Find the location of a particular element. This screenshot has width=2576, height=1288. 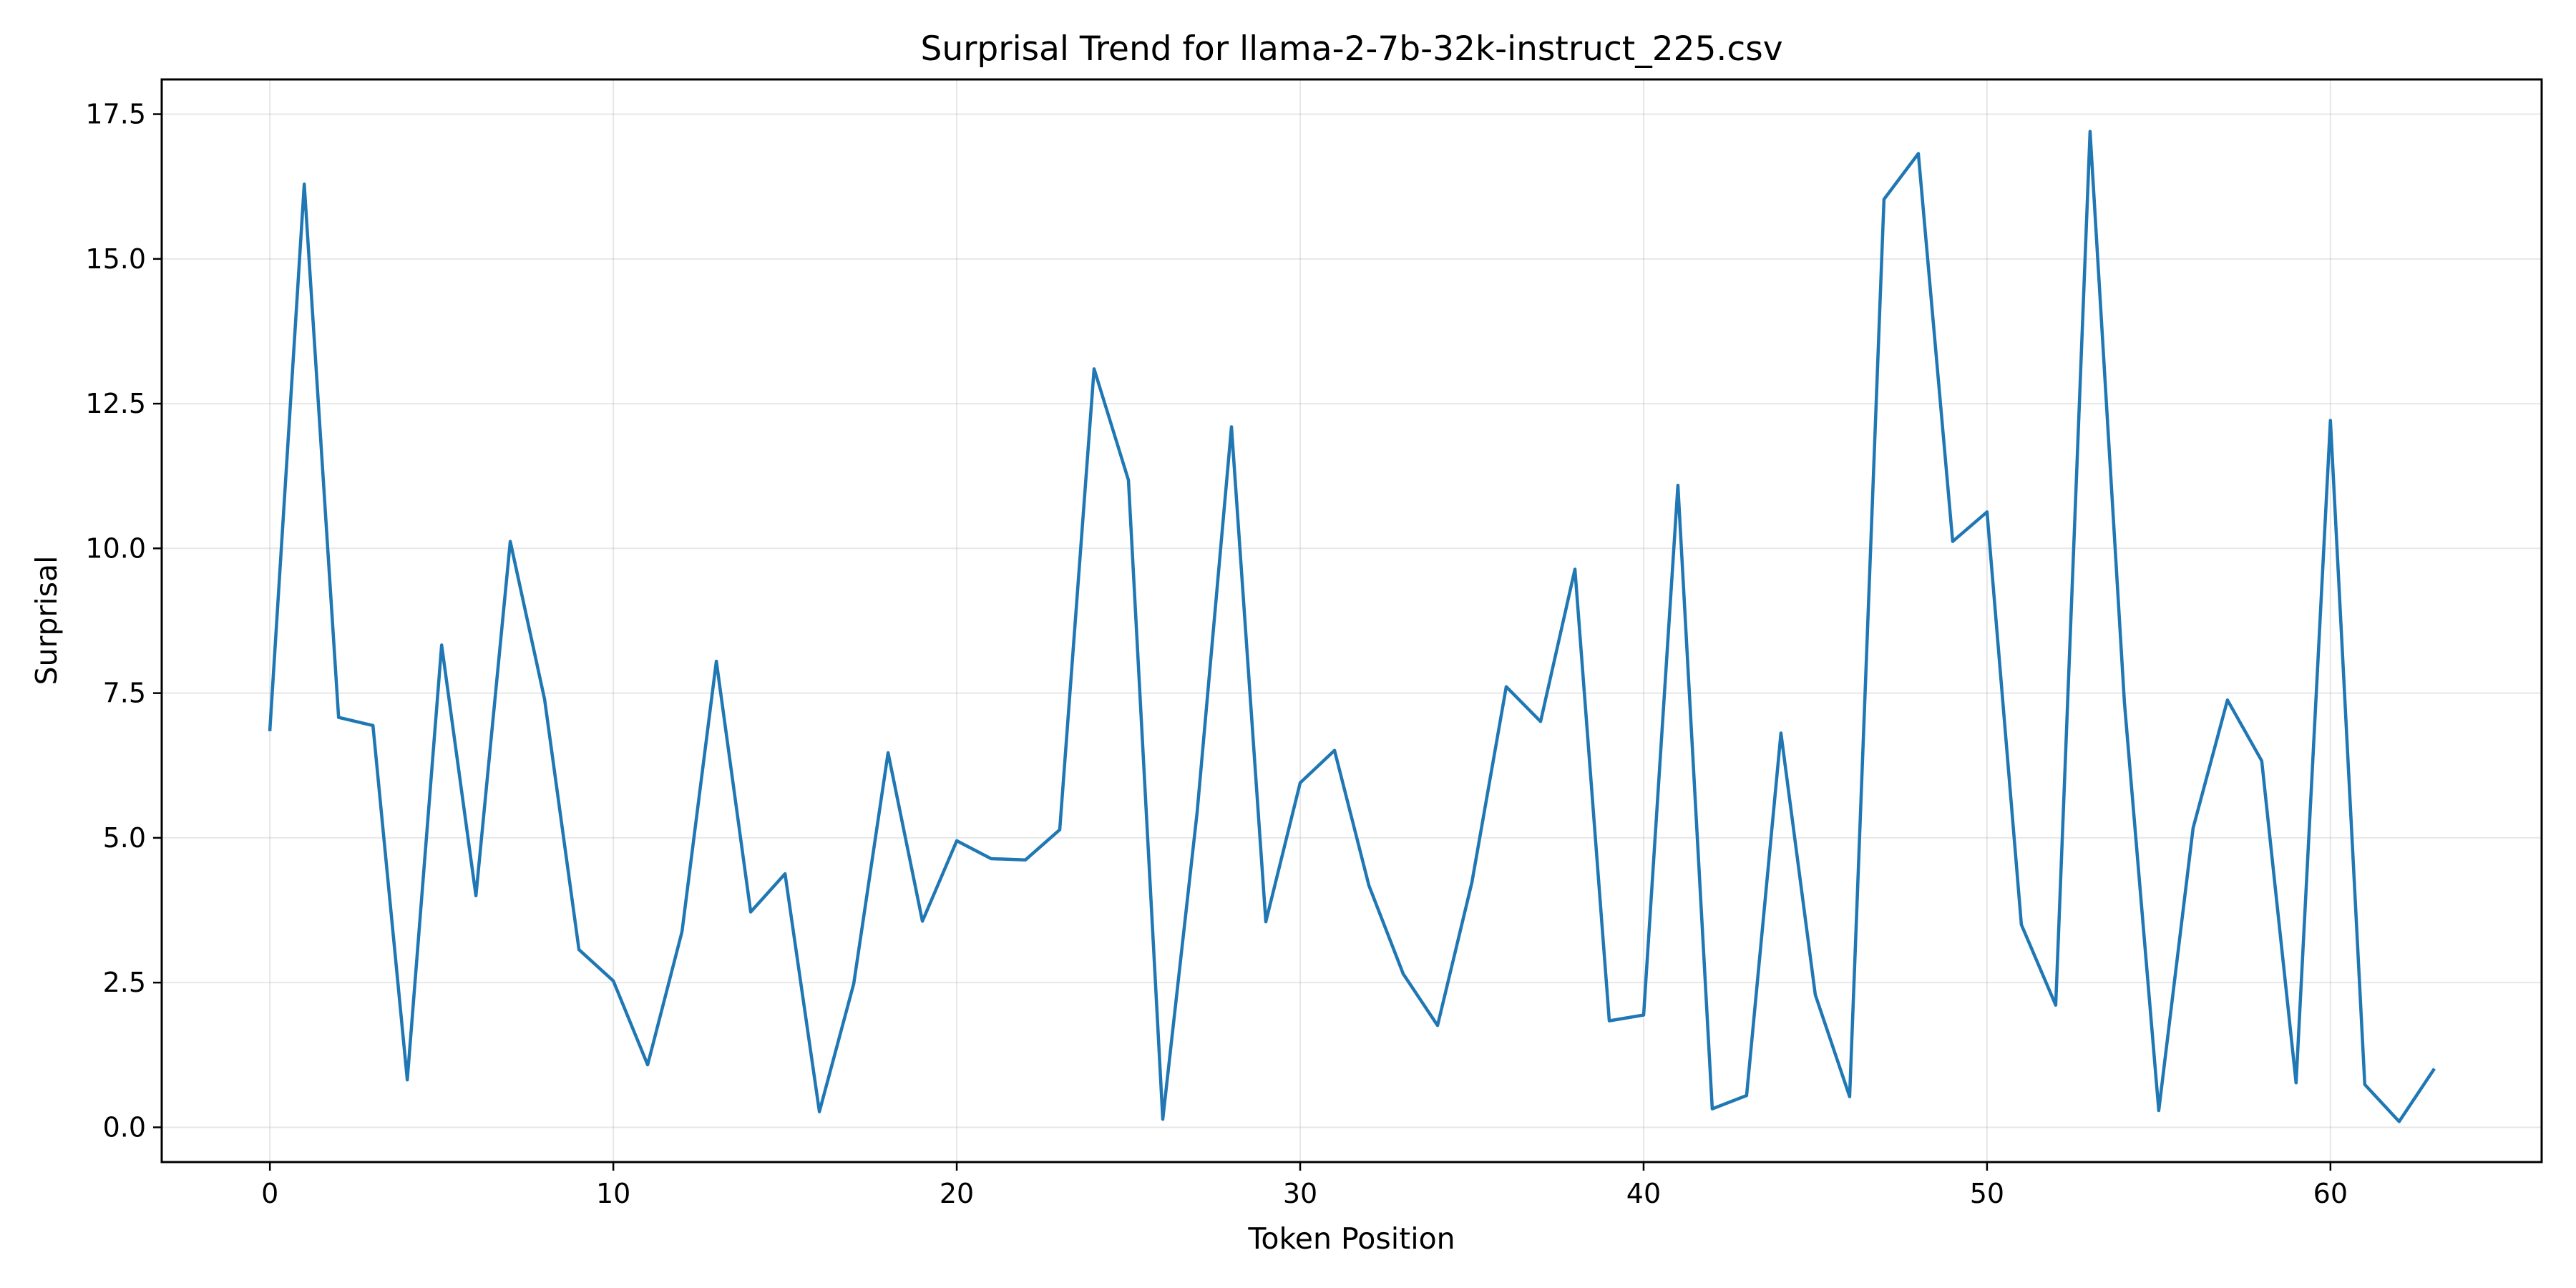

x-tick-label: 30 is located at coordinates (1300, 1193).